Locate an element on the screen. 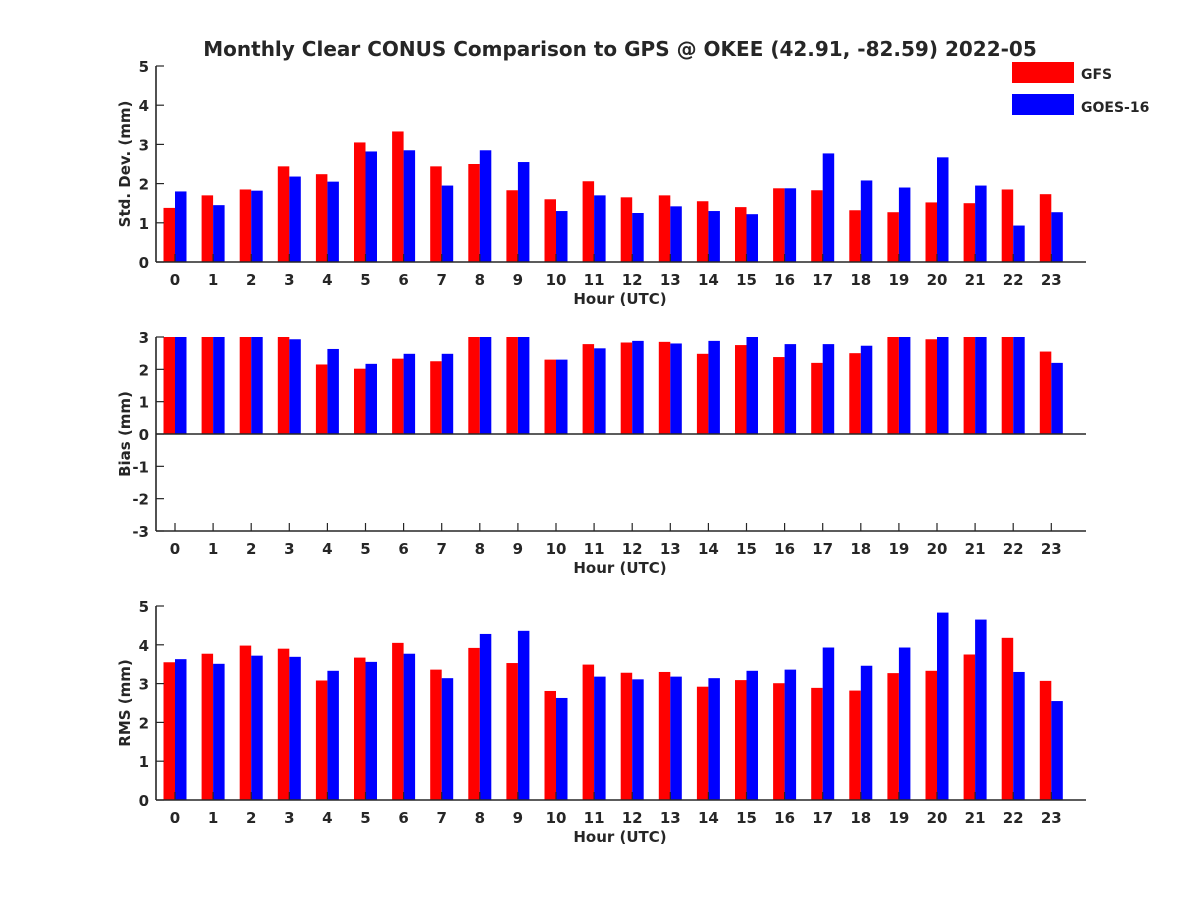 The width and height of the screenshot is (1200, 900). x-tick-label-bias-7: 7 is located at coordinates (441, 549).